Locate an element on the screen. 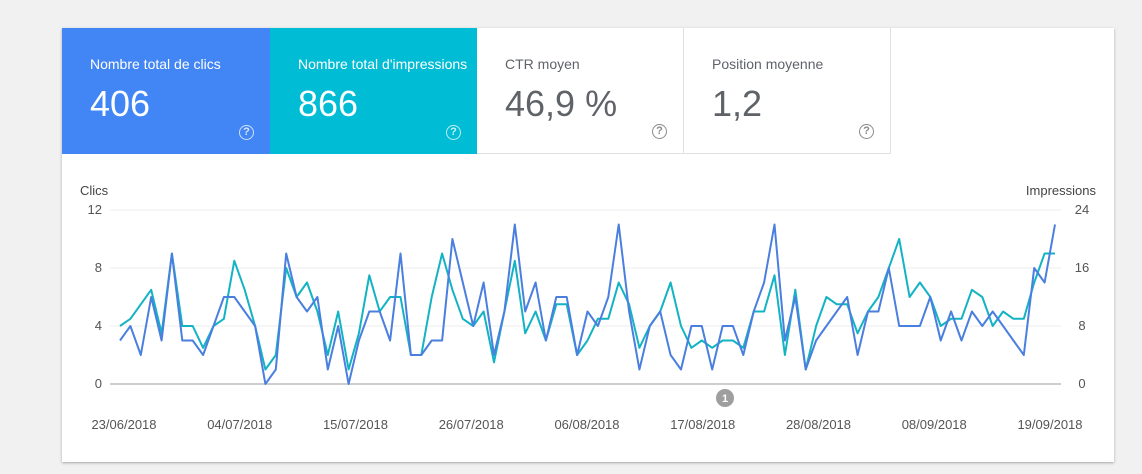 The image size is (1142, 474). left-tick-label: 4 is located at coordinates (98, 325).